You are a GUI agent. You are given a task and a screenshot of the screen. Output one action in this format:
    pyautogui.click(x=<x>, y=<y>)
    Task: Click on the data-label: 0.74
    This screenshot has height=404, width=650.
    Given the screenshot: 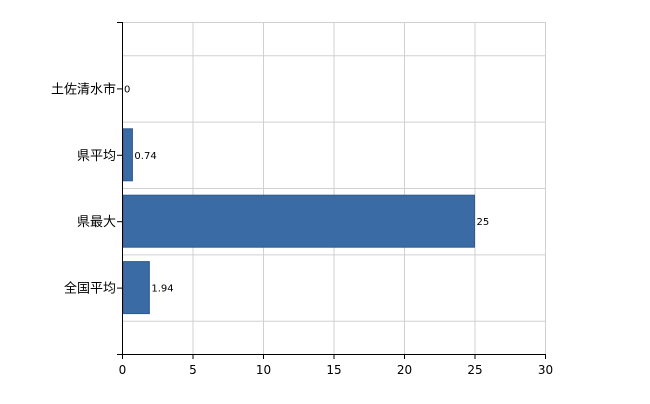 What is the action you would take?
    pyautogui.click(x=145, y=156)
    